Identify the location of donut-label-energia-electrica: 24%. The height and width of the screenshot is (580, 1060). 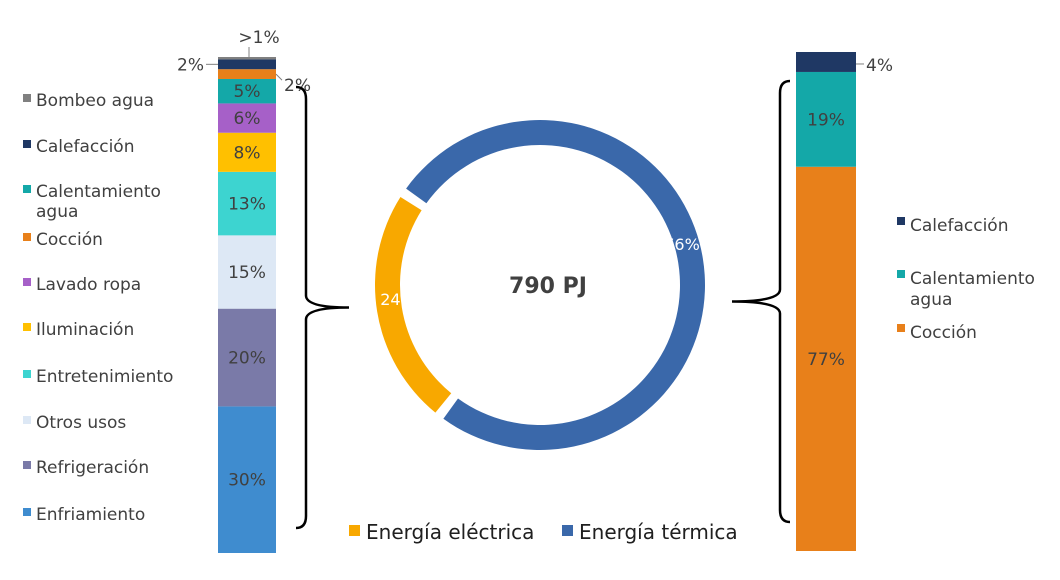
(398, 299).